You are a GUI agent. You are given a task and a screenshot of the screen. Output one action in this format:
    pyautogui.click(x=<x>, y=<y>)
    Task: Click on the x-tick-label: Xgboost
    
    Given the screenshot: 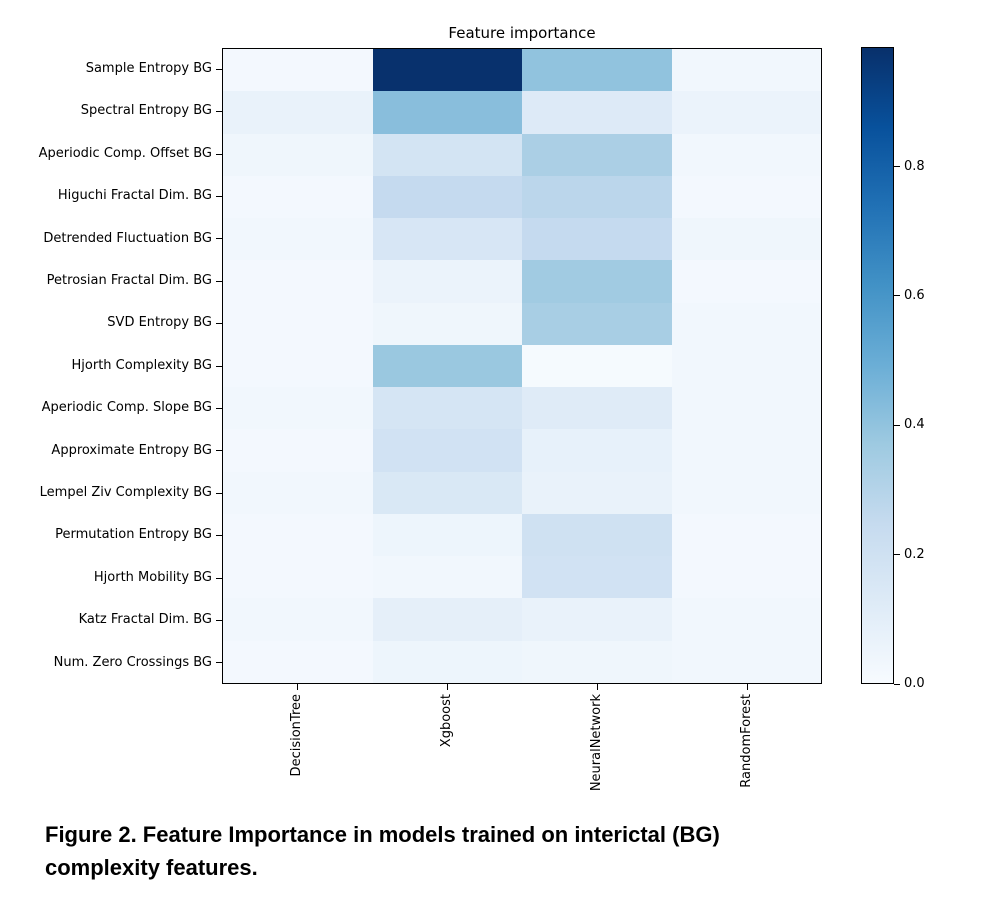 What is the action you would take?
    pyautogui.click(x=446, y=721)
    